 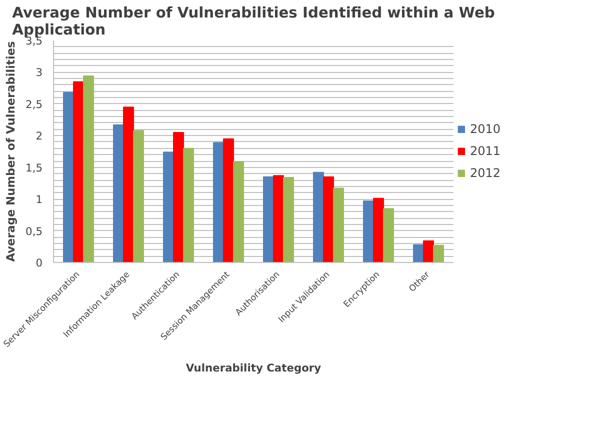 I want to click on legend-label: 2010, so click(x=485, y=129).